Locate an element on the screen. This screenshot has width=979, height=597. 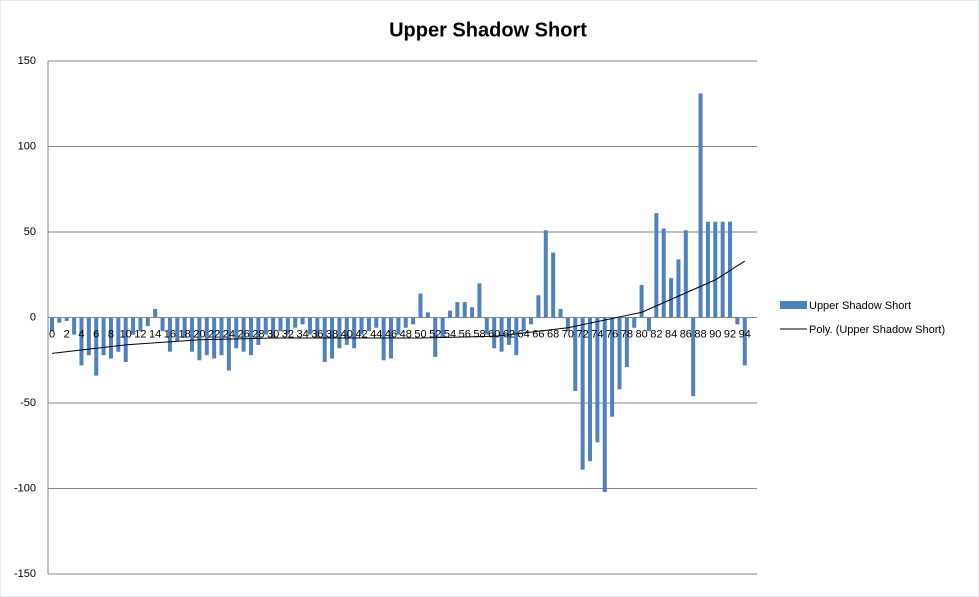
x-tick-label: 24 is located at coordinates (229, 334).